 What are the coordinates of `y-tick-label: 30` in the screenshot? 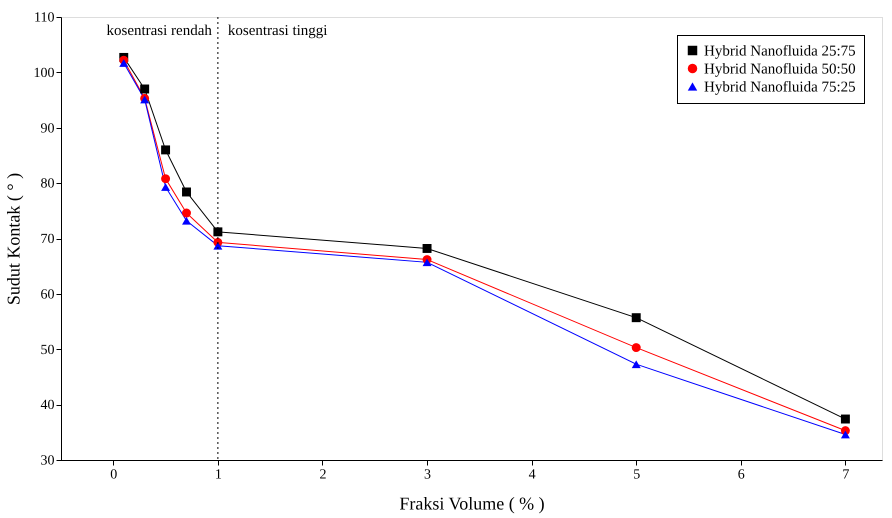 It's located at (47, 461).